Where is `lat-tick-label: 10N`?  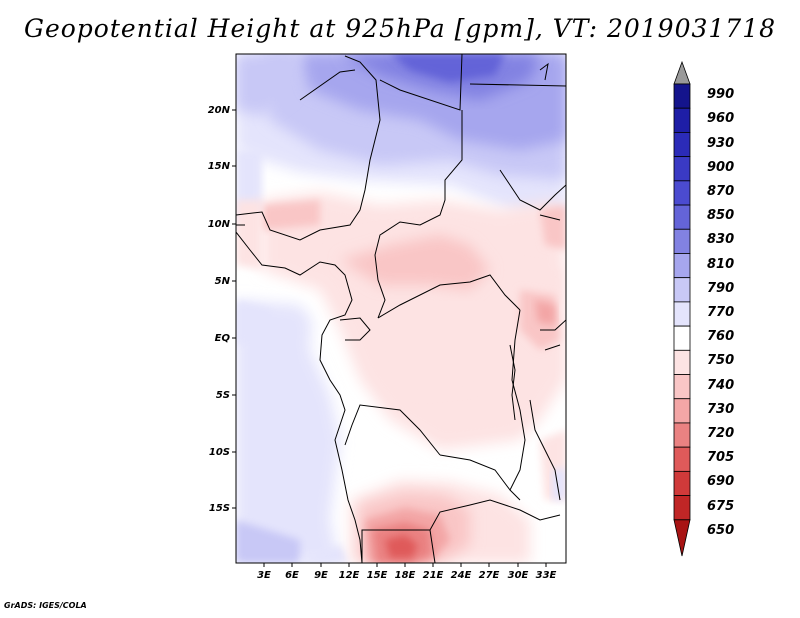
lat-tick-label: 10N is located at coordinates (219, 224).